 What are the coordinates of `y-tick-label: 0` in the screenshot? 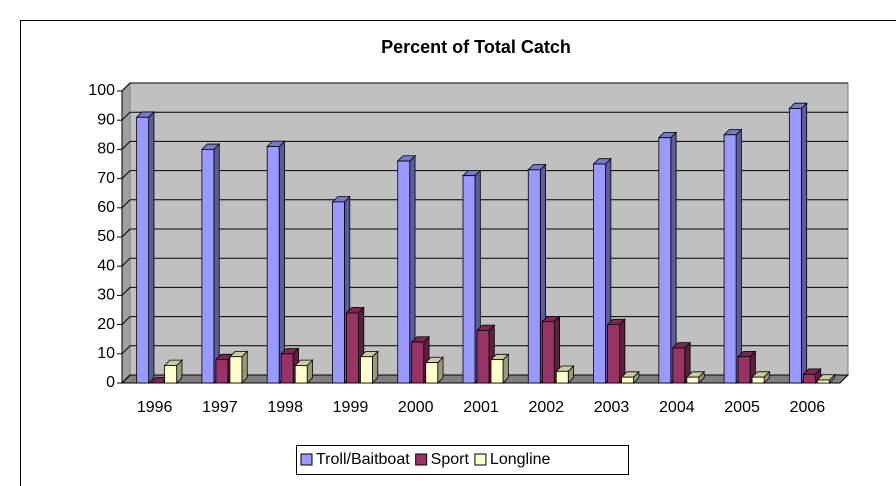 It's located at (110, 382).